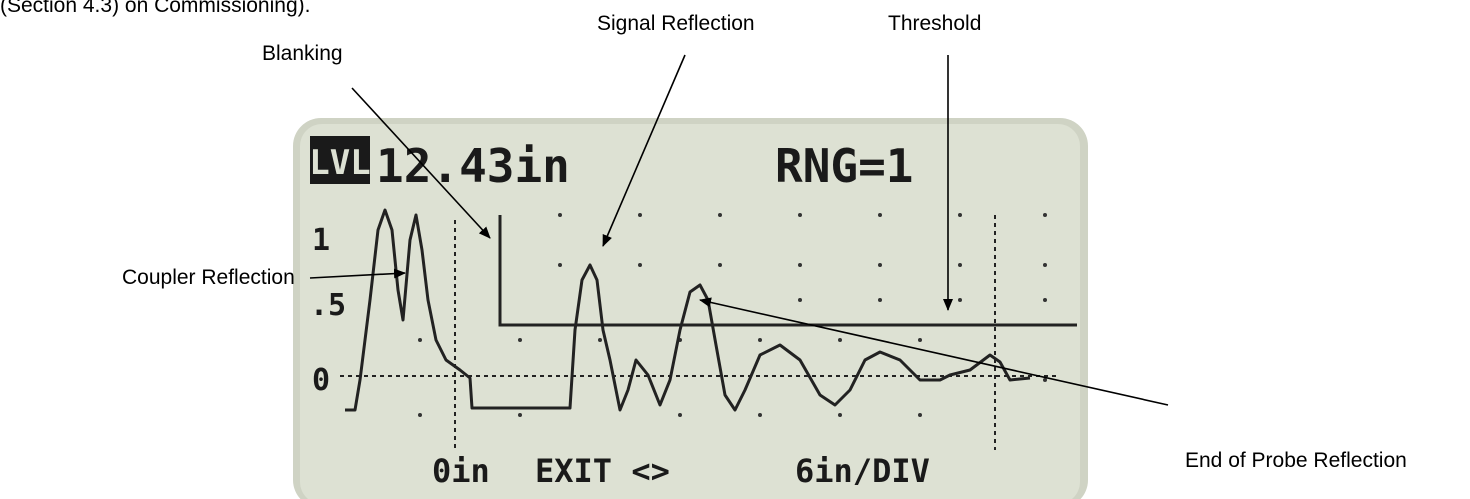 The image size is (1470, 499). What do you see at coordinates (602, 471) in the screenshot?
I see `footer-text: EXIT <>` at bounding box center [602, 471].